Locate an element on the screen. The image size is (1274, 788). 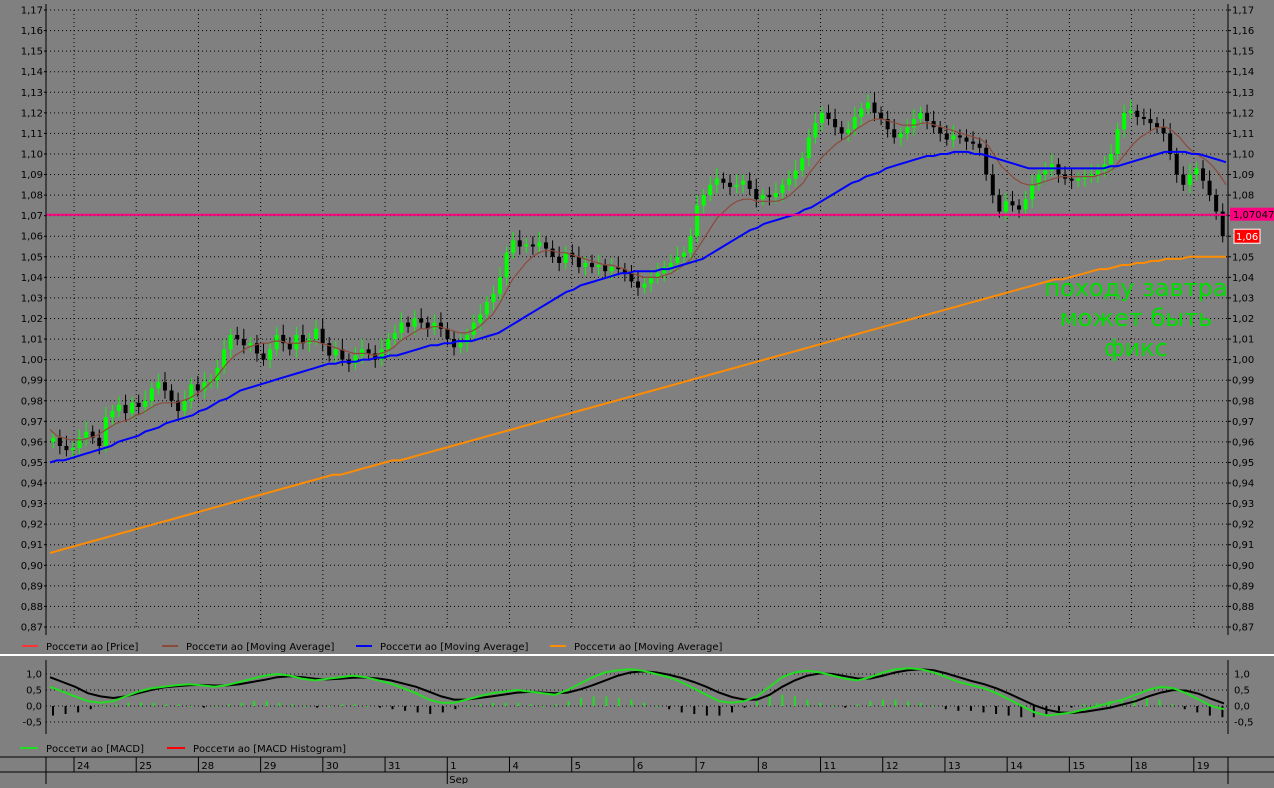
price-ytick-right: 1,09 is located at coordinates (1243, 175).